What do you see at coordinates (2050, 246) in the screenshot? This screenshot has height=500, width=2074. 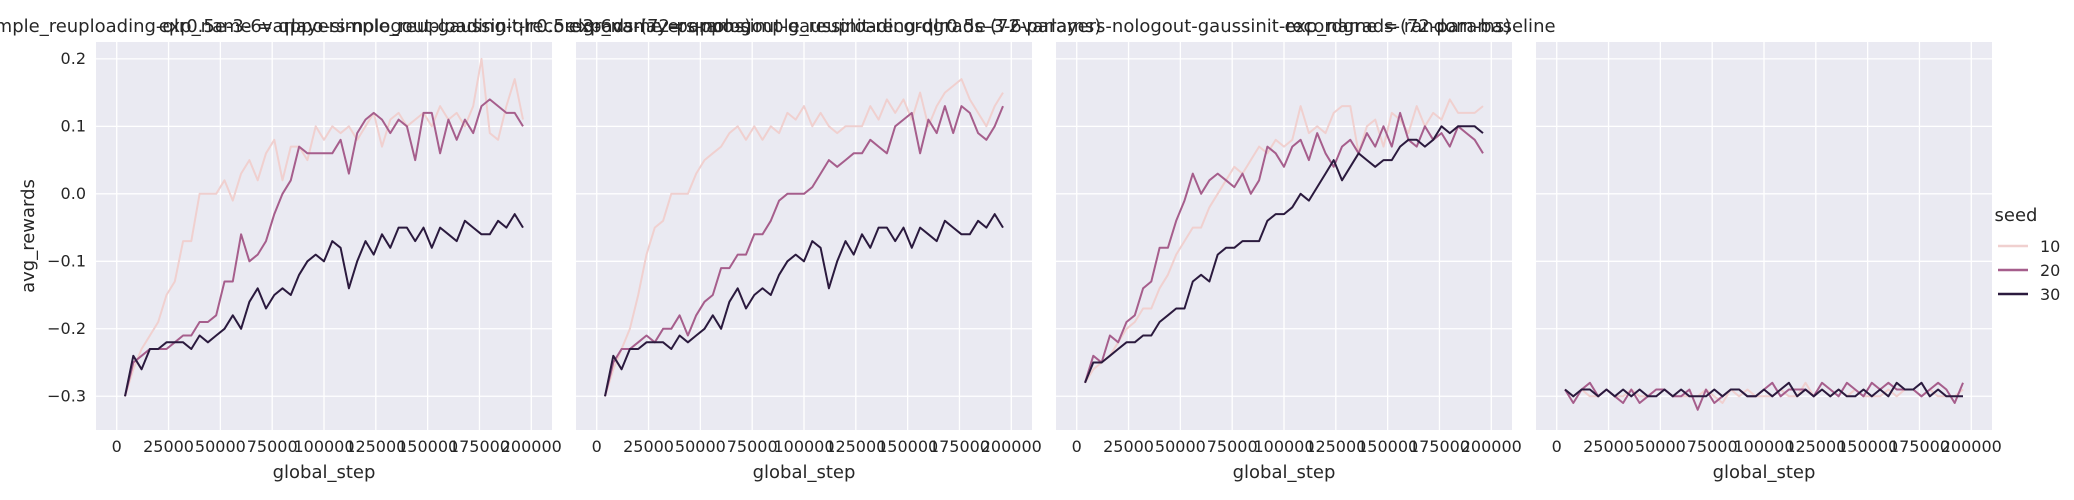 I see `legend-label-seed-10: 10` at bounding box center [2050, 246].